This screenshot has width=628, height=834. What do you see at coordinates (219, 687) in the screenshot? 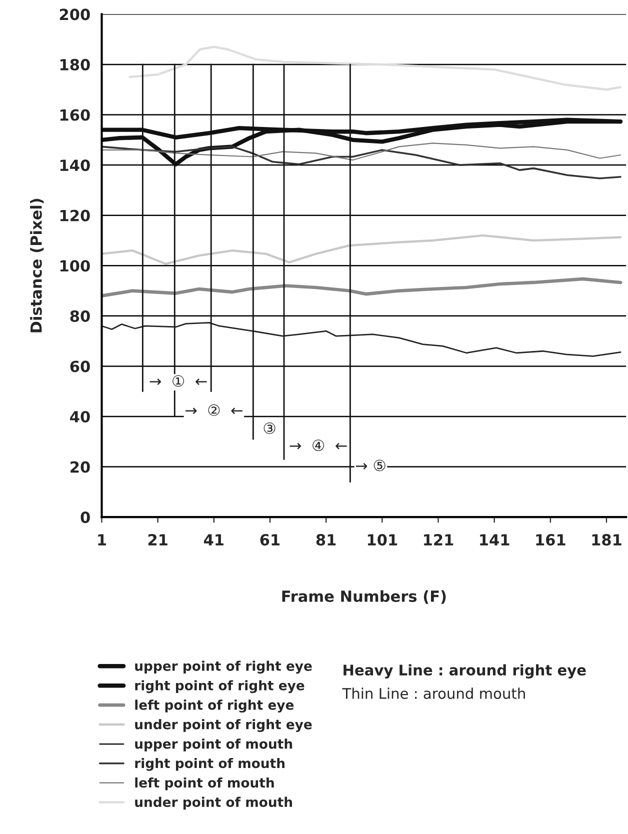
I see `legend-label: right point of right eye` at bounding box center [219, 687].